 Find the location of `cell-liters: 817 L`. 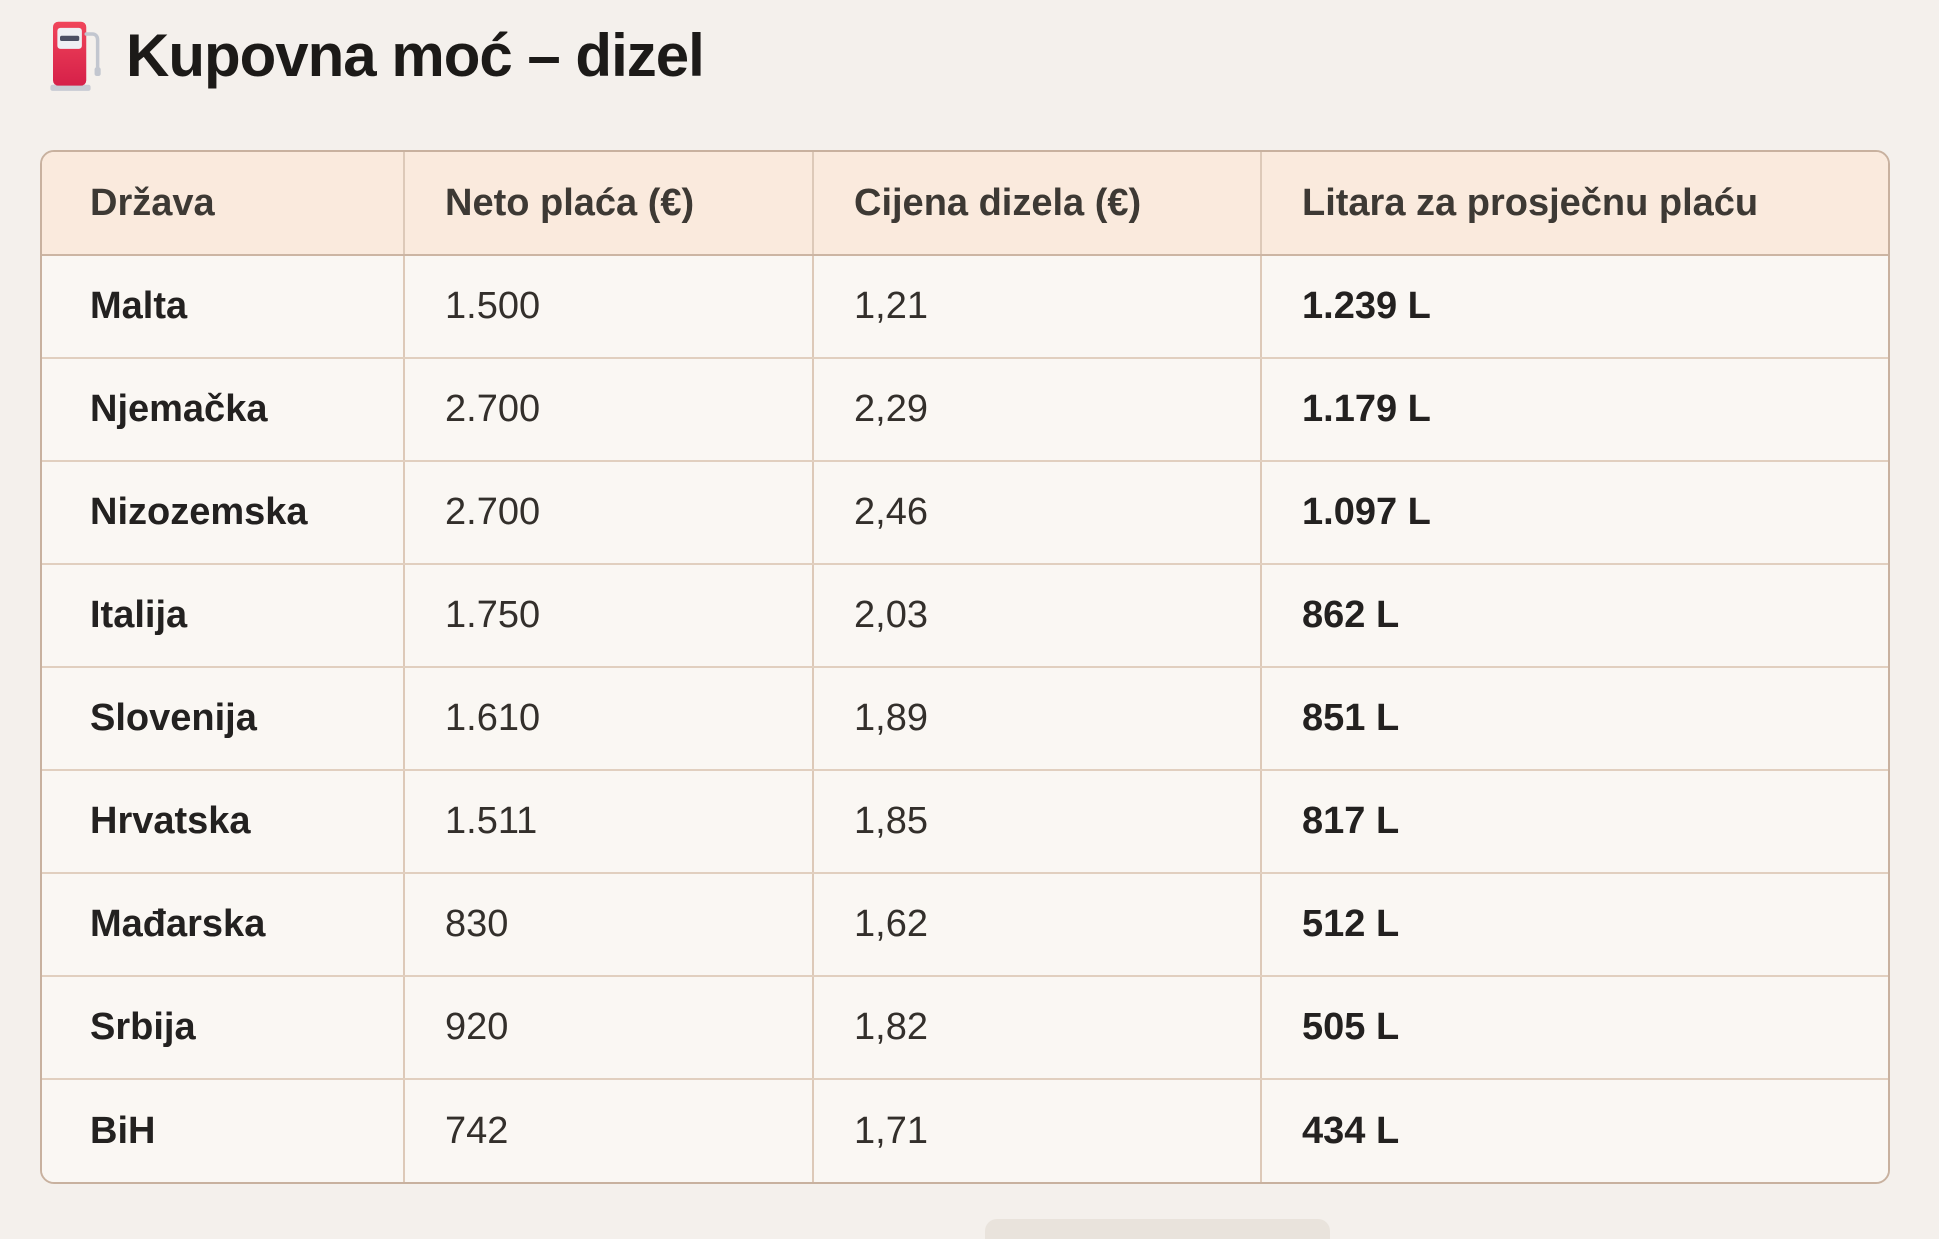

cell-liters: 817 L is located at coordinates (1574, 822).